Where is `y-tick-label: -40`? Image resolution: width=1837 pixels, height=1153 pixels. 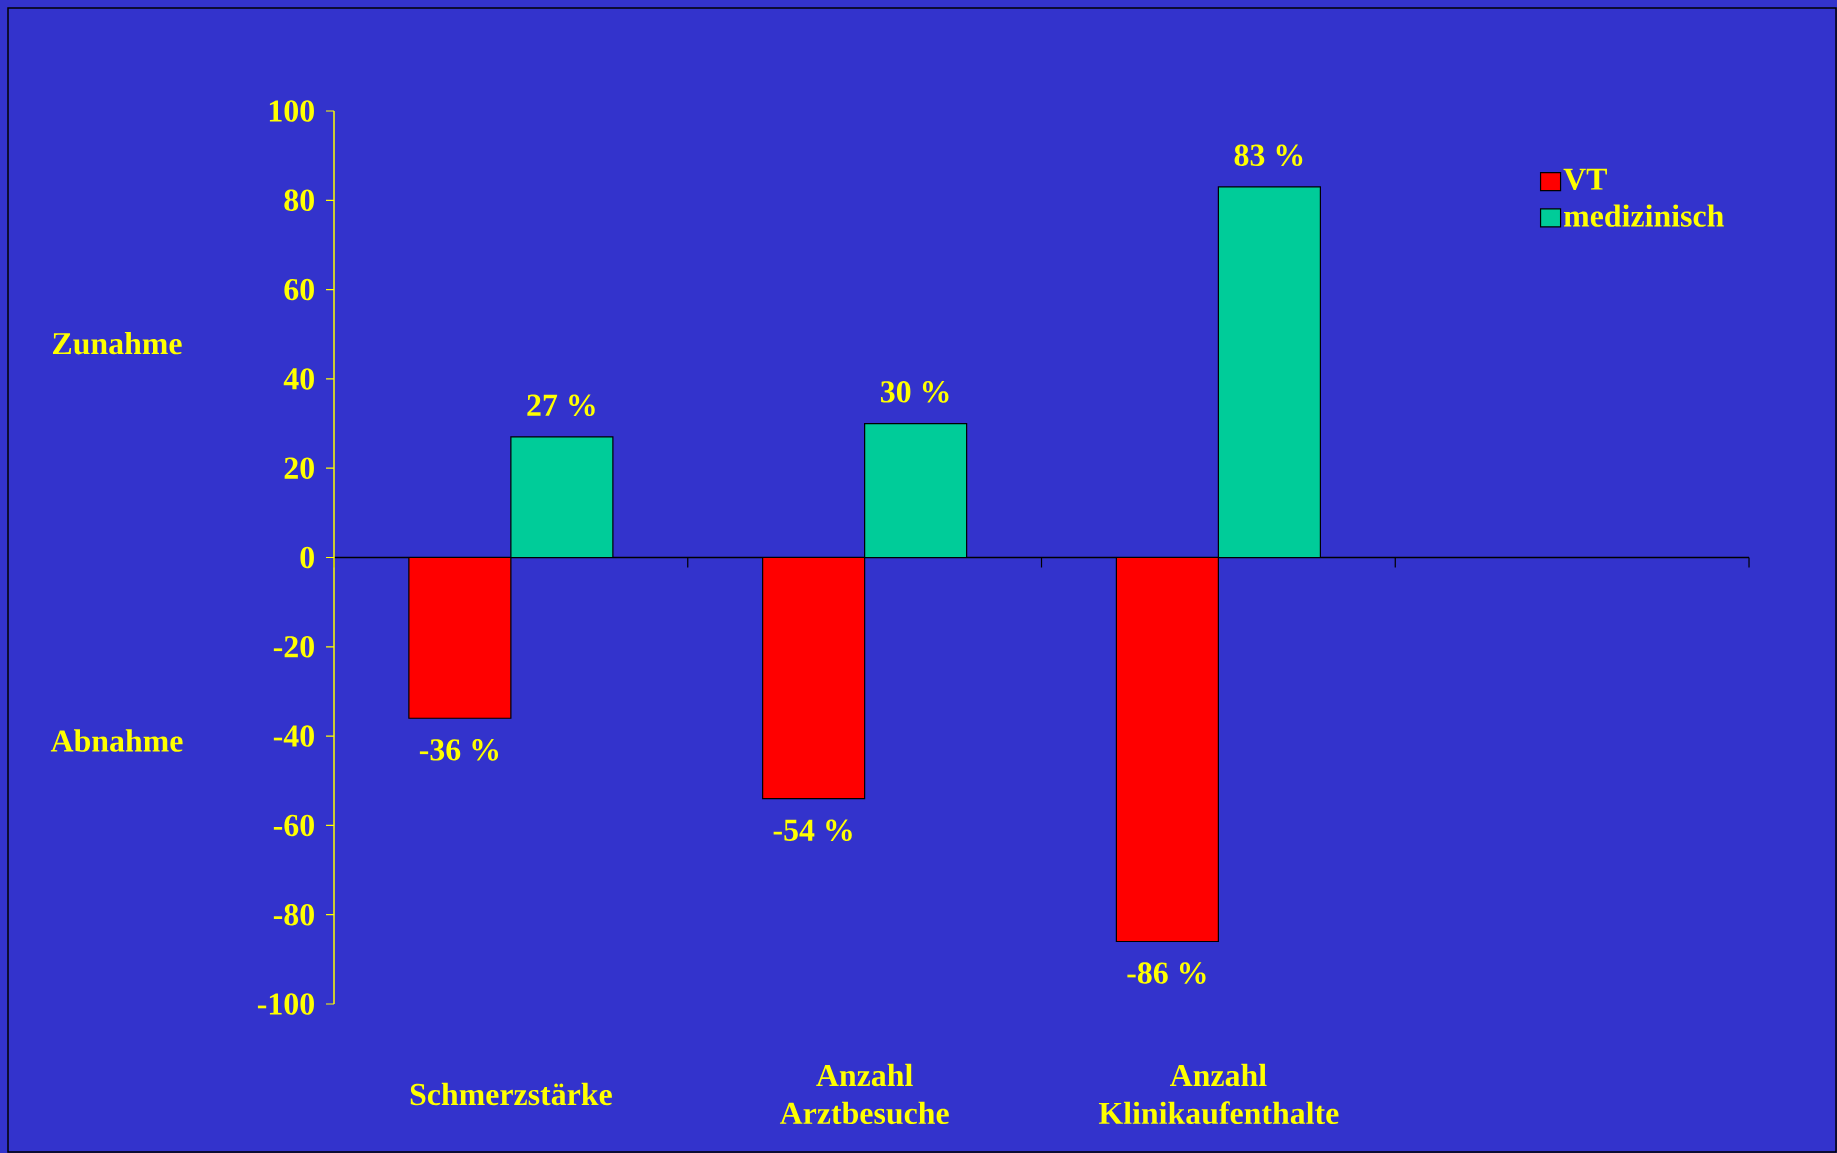 y-tick-label: -40 is located at coordinates (293, 736).